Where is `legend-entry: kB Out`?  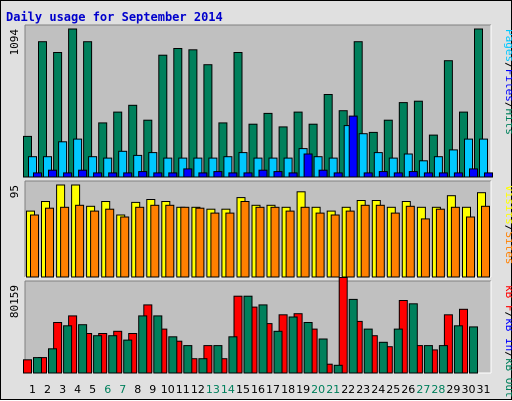
legend-entry: kB Out is located at coordinates (507, 378).